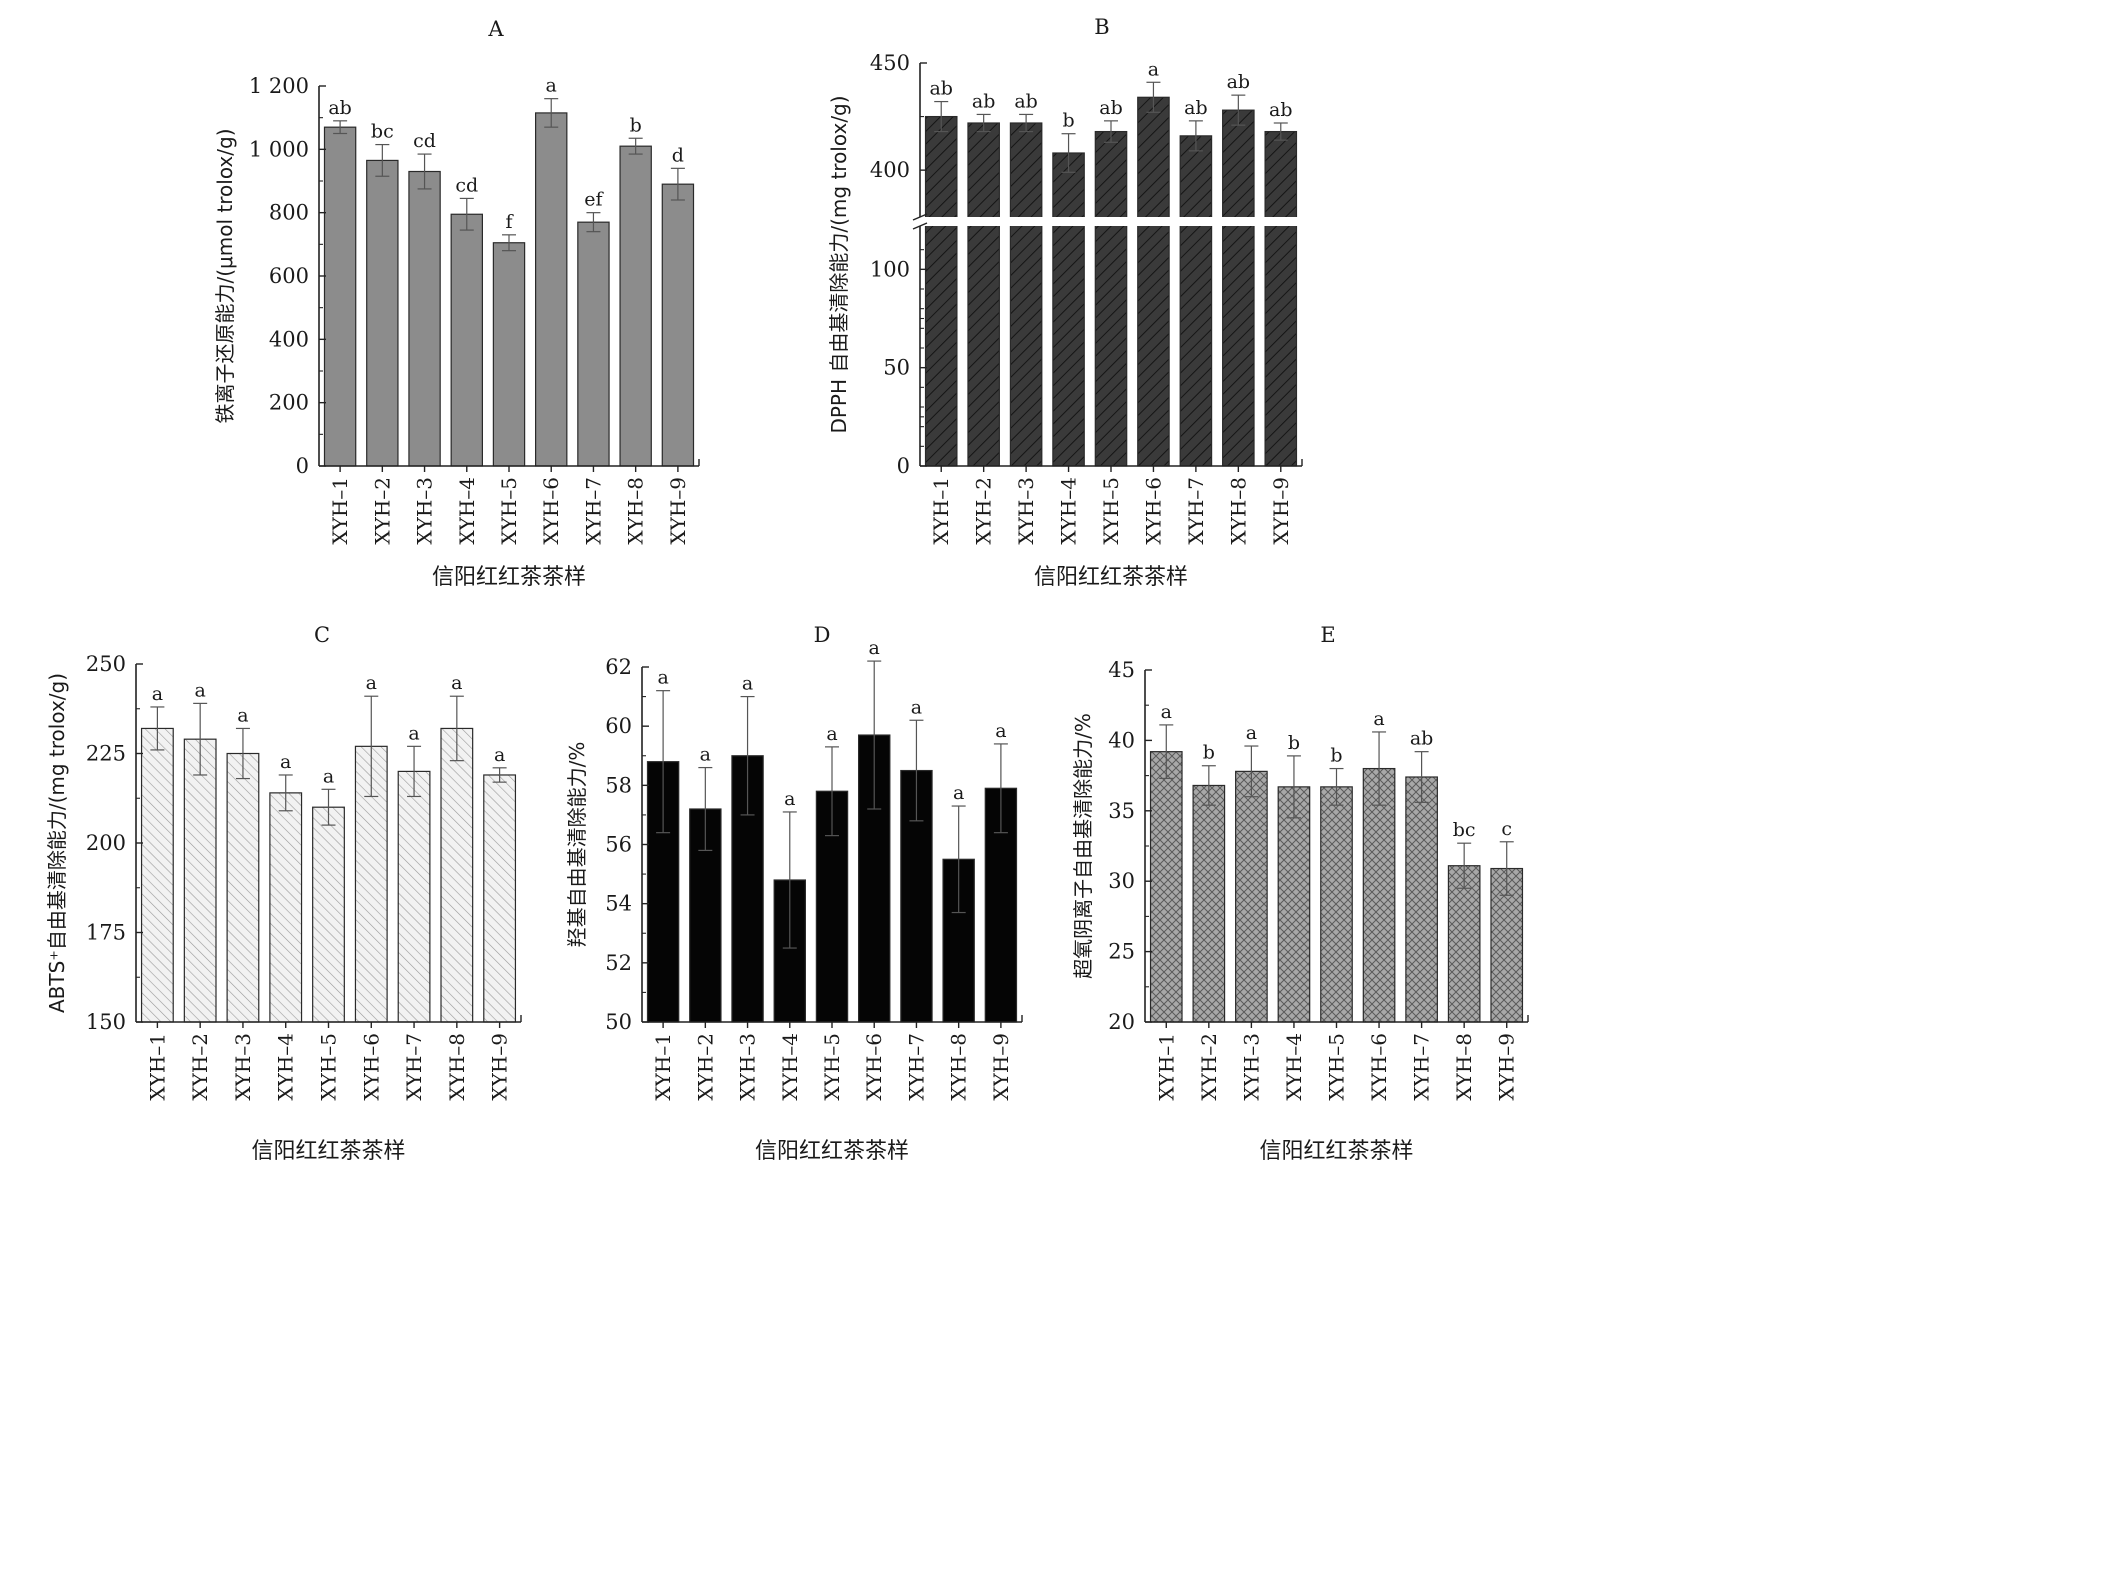  I want to click on y-tick-label: 56, so click(618, 845).